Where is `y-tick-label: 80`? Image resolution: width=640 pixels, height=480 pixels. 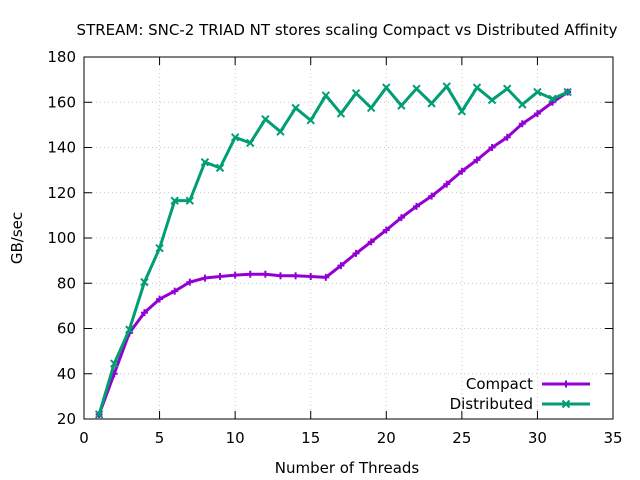 y-tick-label: 80 is located at coordinates (66, 283).